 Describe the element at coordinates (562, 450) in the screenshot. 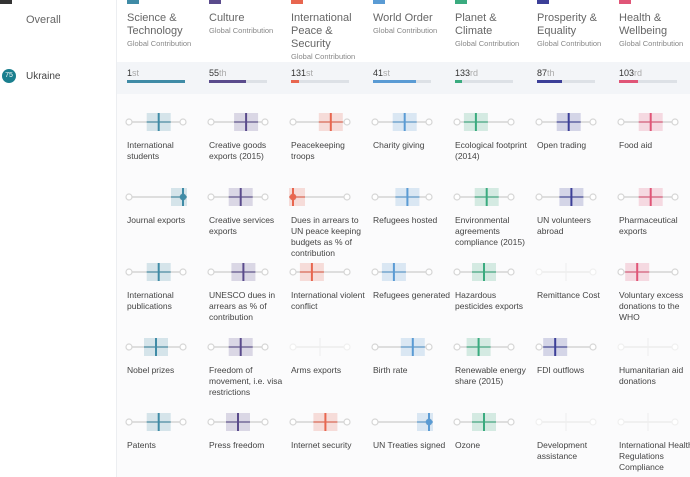

I see `indicator-label: Development assistance` at that location.